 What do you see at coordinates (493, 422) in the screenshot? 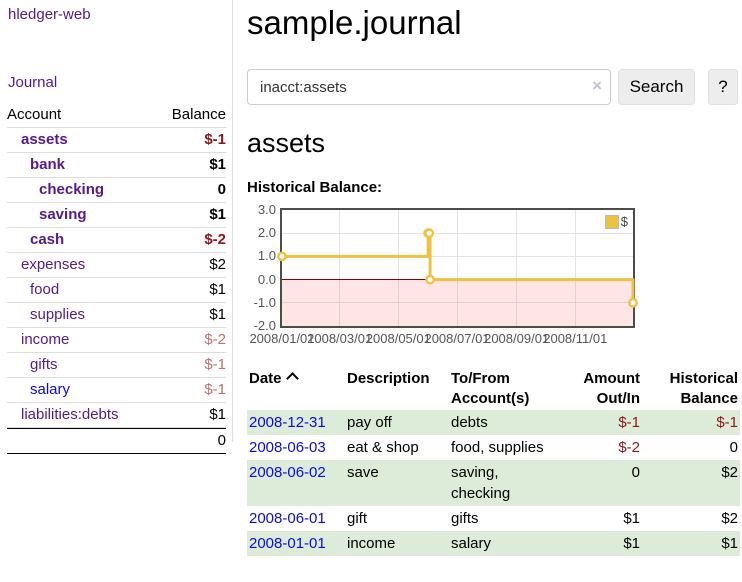
I see `register-row: 2008-12-31 pay off debts $-1 $-1` at bounding box center [493, 422].